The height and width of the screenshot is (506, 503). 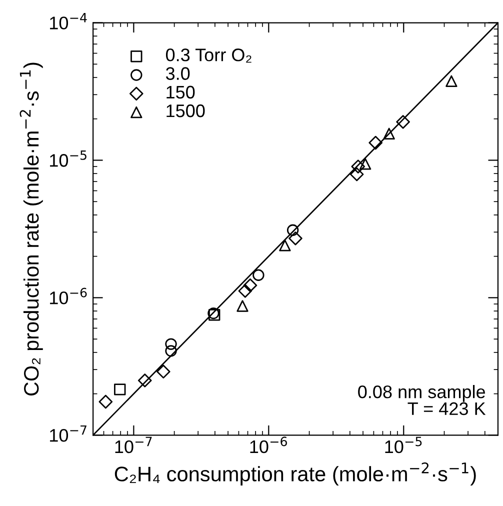 What do you see at coordinates (447, 409) in the screenshot?
I see `annotation: T = 423 K` at bounding box center [447, 409].